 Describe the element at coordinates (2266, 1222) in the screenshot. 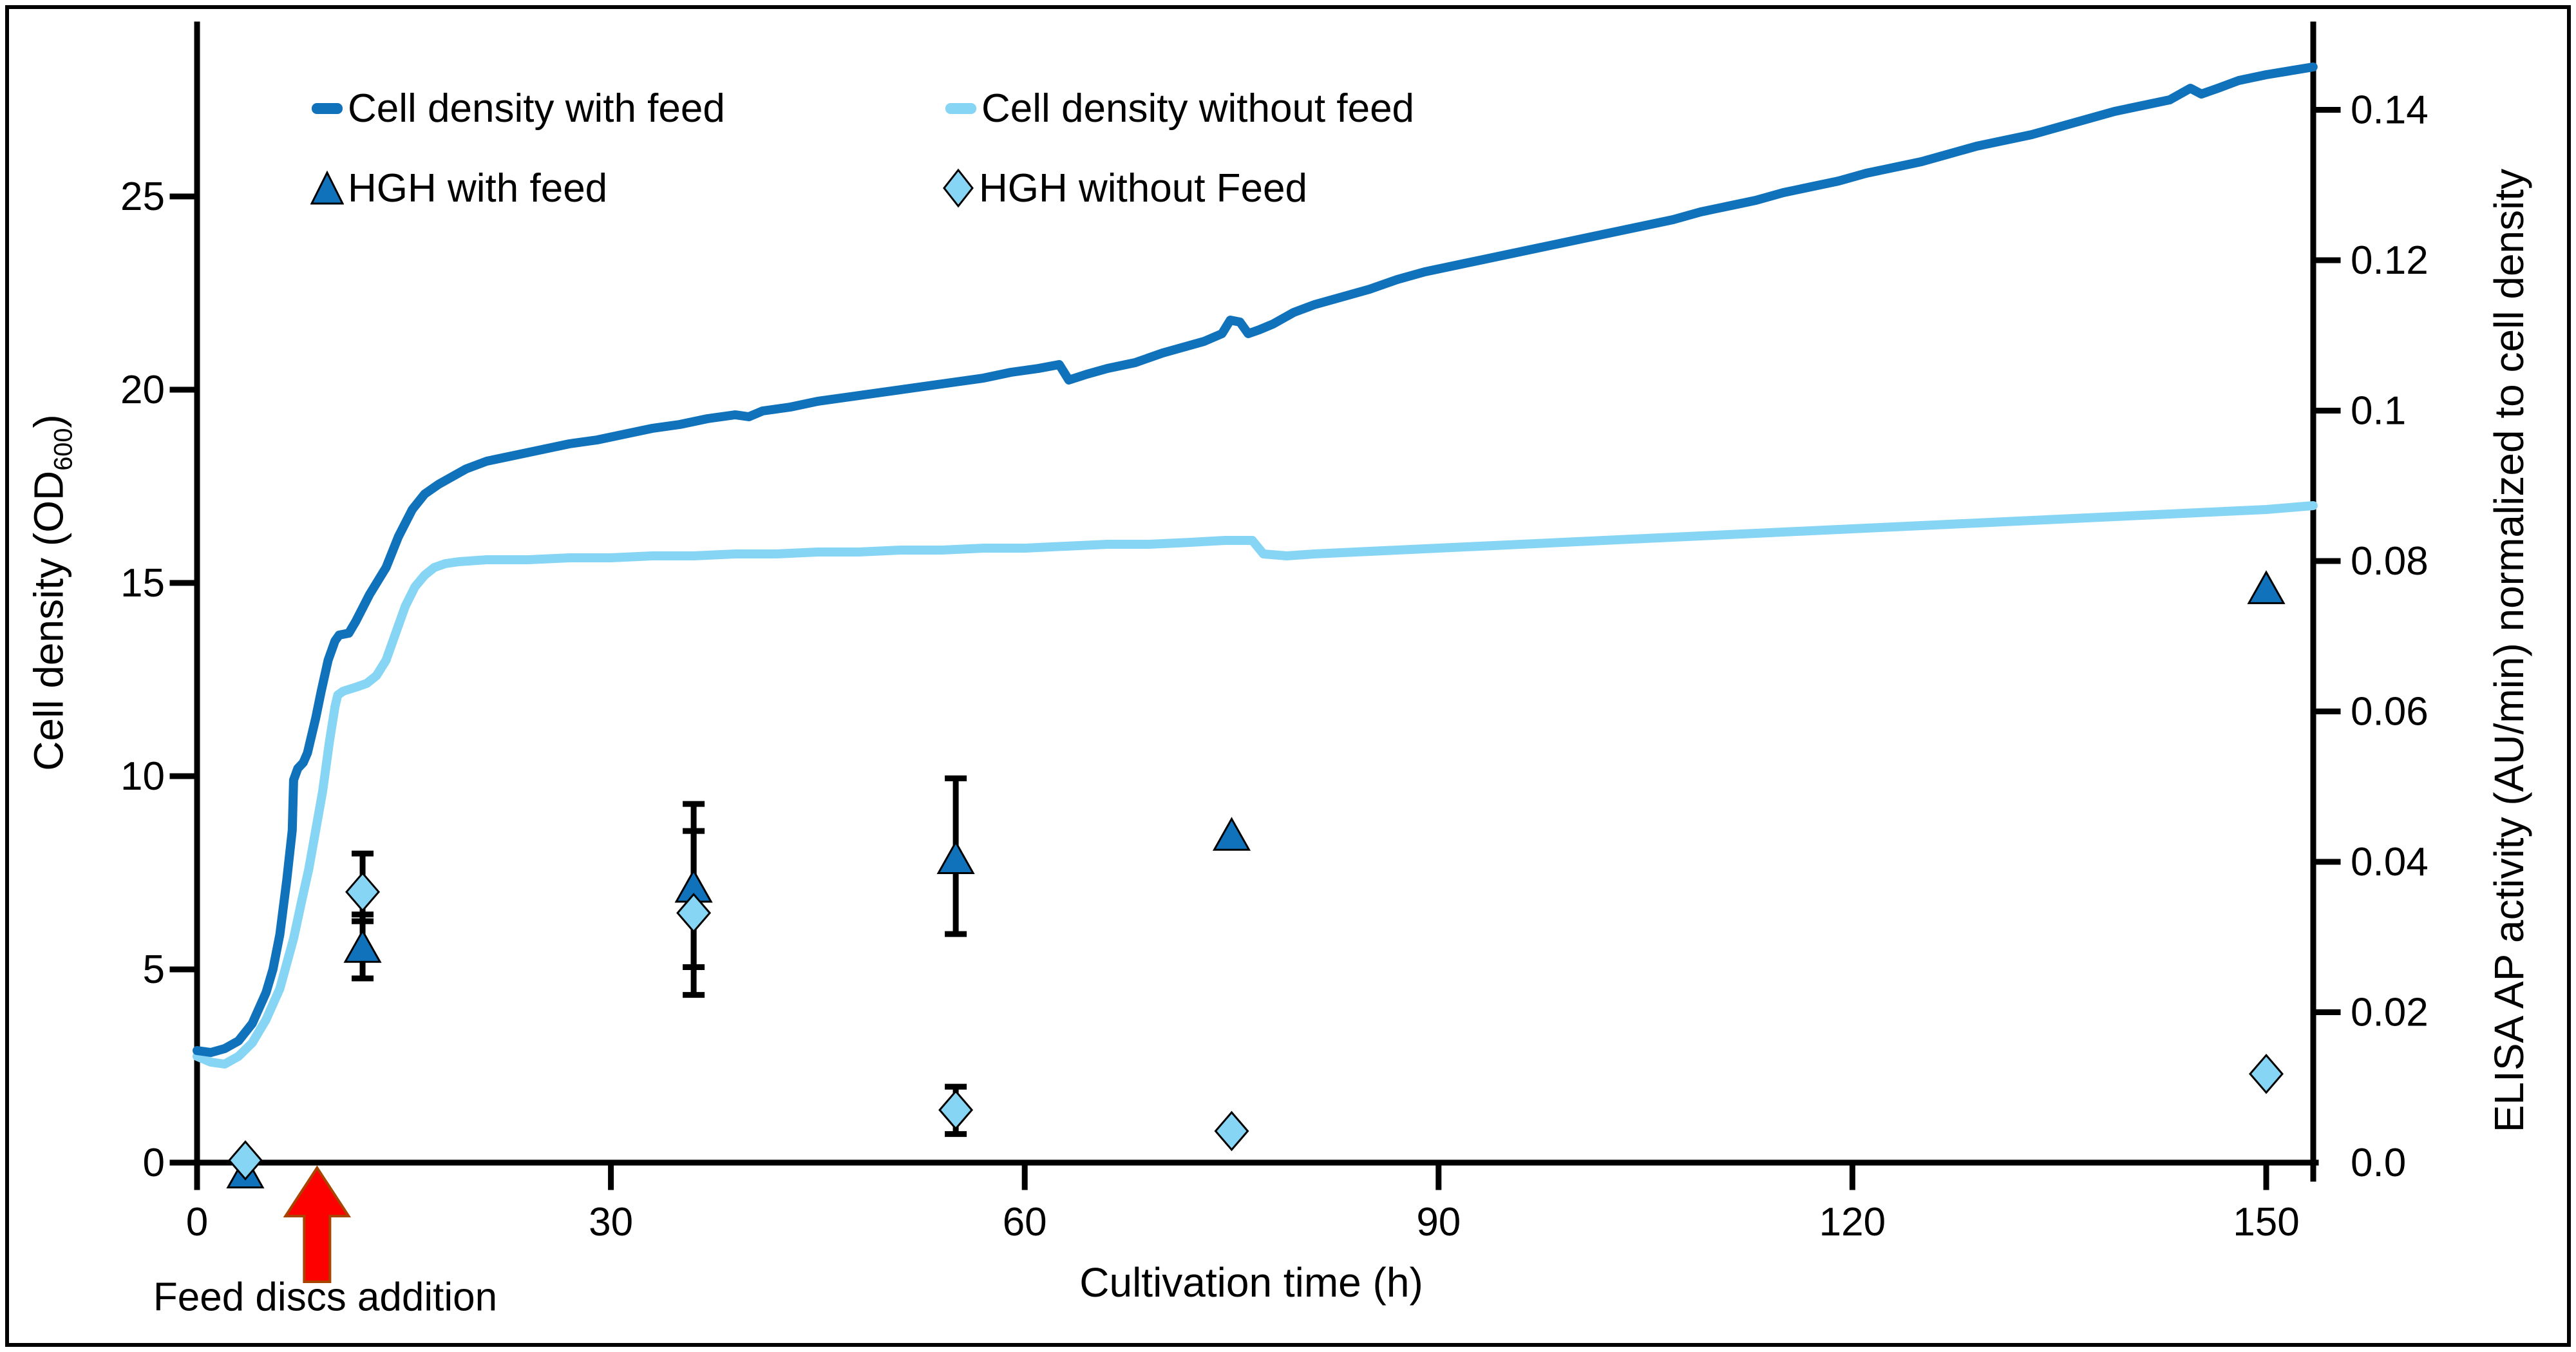

I see `svg-text: 150` at that location.